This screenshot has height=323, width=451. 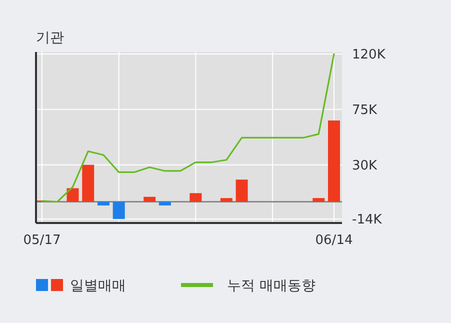 I want to click on legend-label: 누적 매매동향, so click(x=271, y=286).